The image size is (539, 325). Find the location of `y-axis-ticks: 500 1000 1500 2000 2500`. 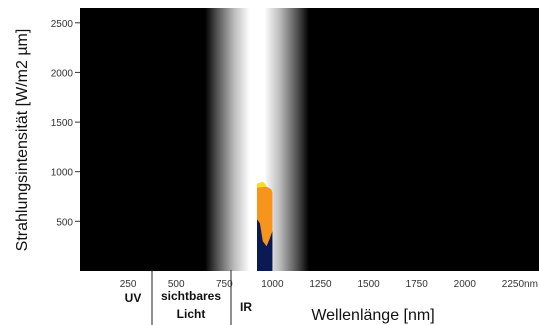

y-axis-ticks: 500 1000 1500 2000 2500 is located at coordinates (65, 123).